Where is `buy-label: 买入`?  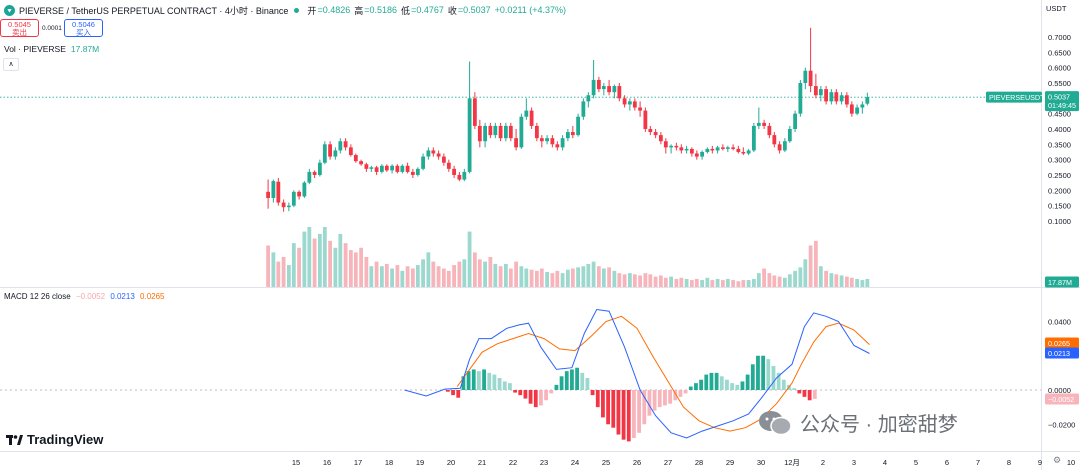
buy-label: 买入 is located at coordinates (83, 32).